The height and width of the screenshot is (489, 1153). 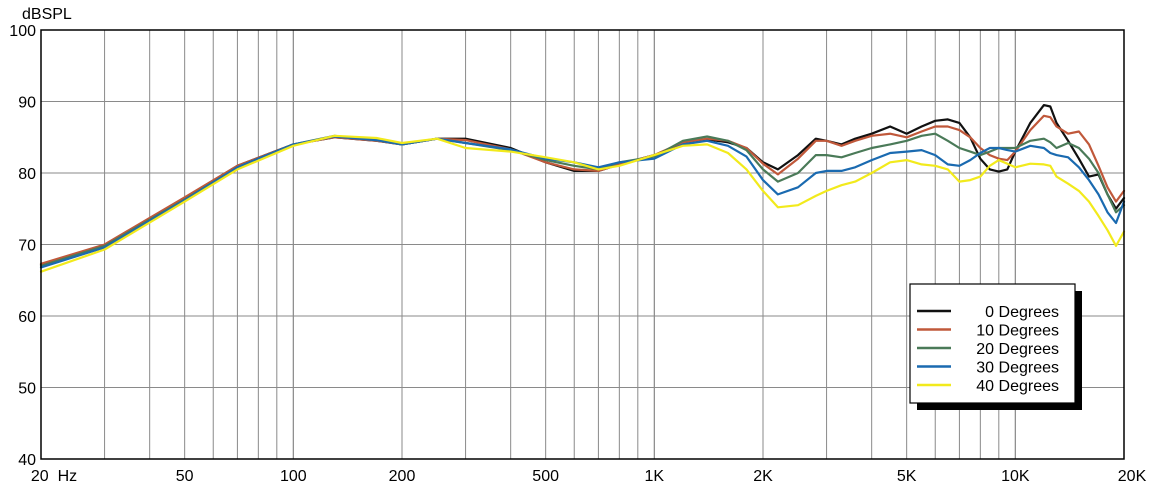 What do you see at coordinates (185, 476) in the screenshot?
I see `x-tick-label: 50` at bounding box center [185, 476].